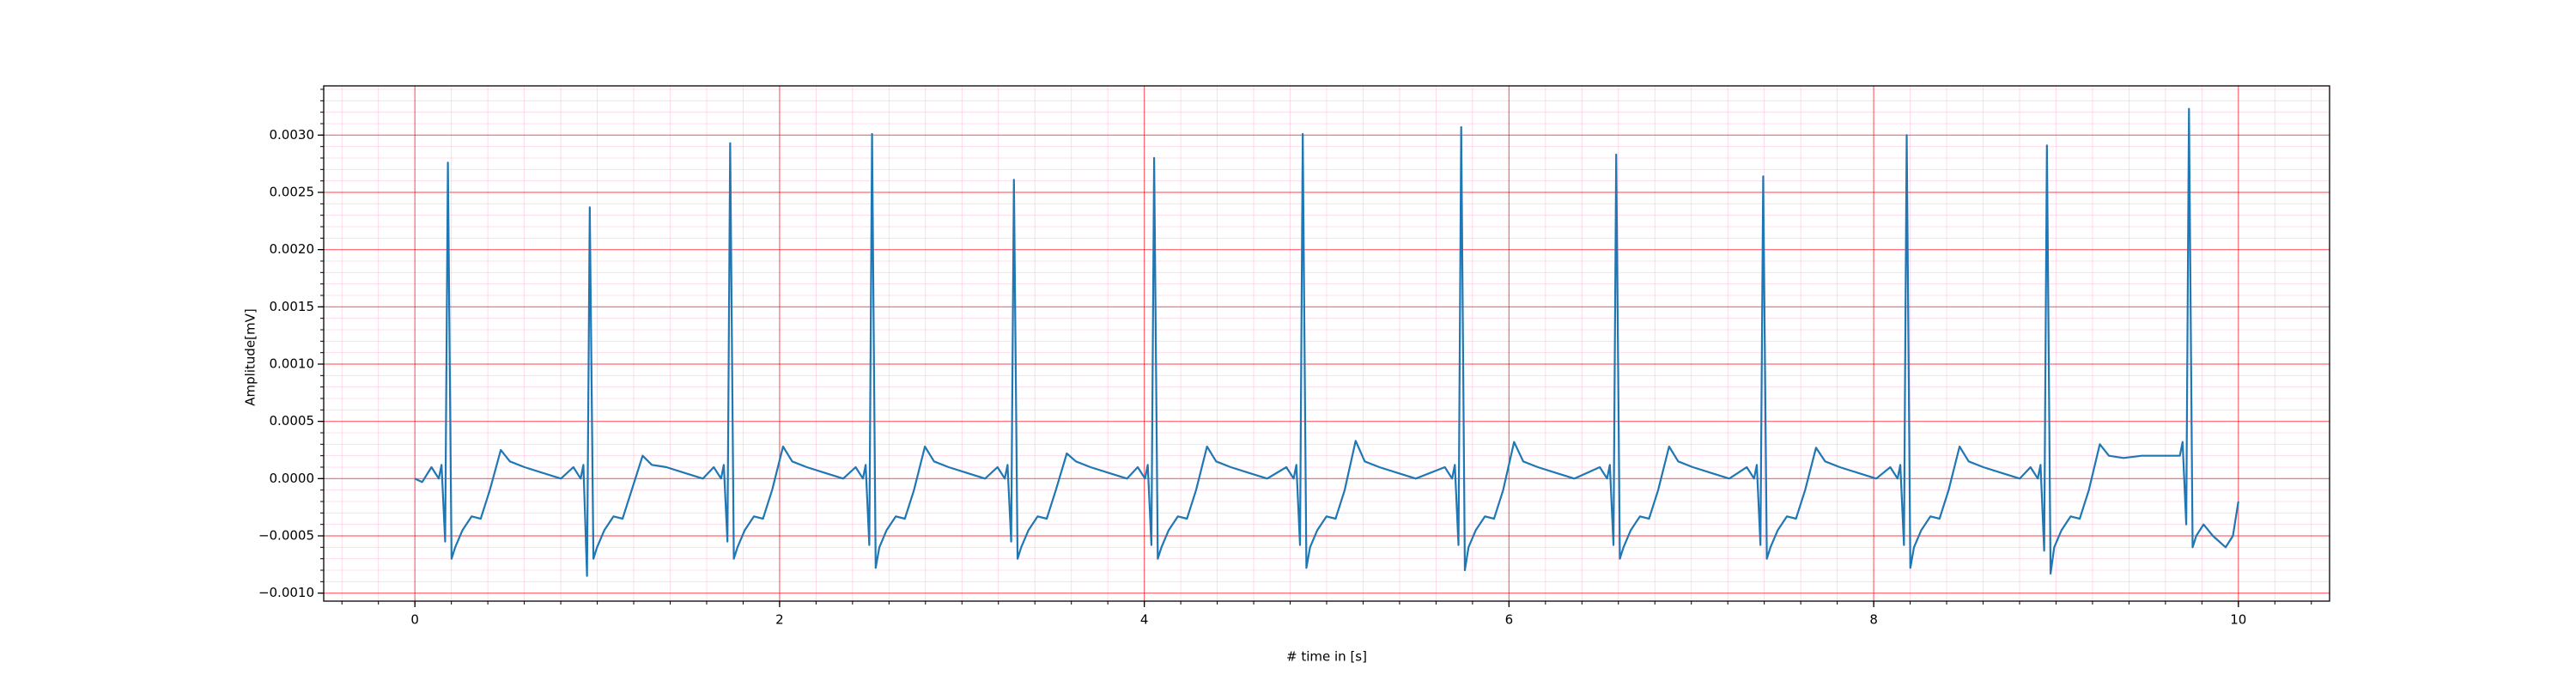 This screenshot has height=687, width=2576. What do you see at coordinates (1510, 620) in the screenshot?
I see `x-tick-label: 6` at bounding box center [1510, 620].